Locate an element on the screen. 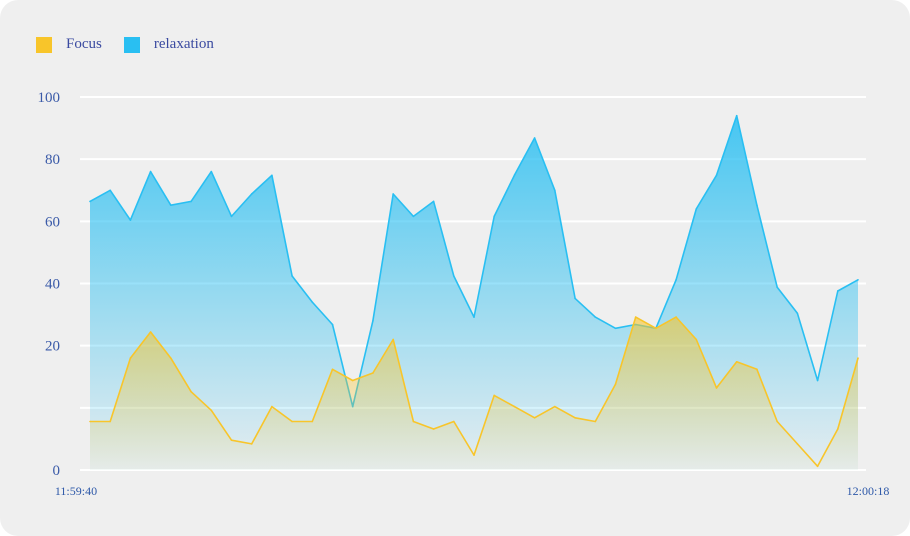 The height and width of the screenshot is (536, 910). chart-legend: Focus relaxation is located at coordinates (136, 44).